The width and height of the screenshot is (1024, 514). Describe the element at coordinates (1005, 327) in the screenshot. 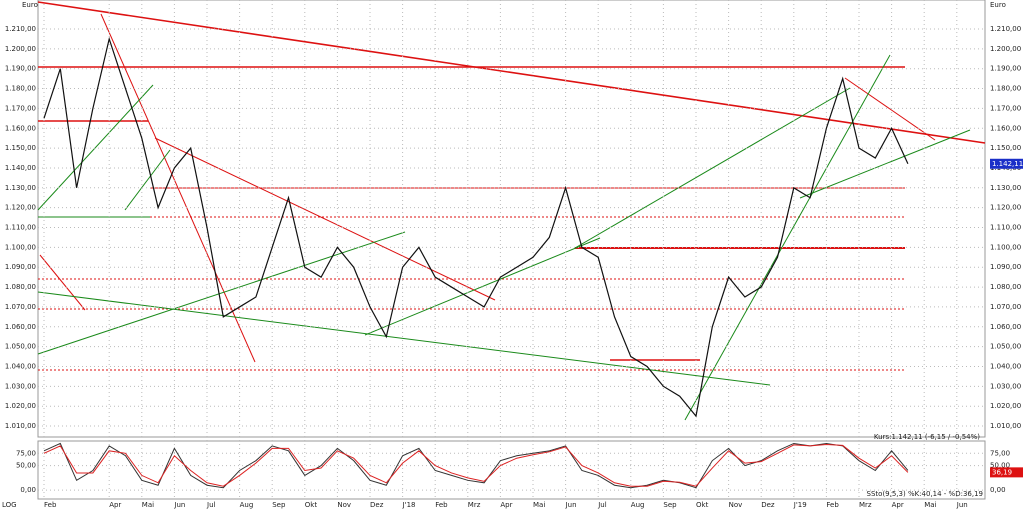

I see `y-tick-label-right: 1.060,00` at that location.